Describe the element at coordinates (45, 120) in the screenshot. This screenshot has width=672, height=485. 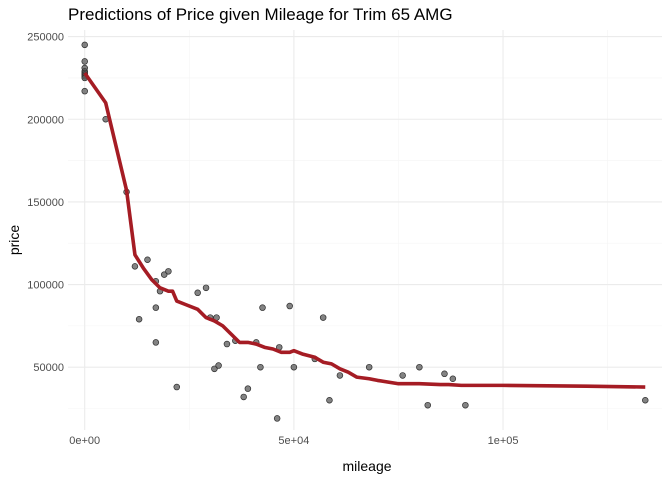
I see `y-tick-label: 200000` at that location.